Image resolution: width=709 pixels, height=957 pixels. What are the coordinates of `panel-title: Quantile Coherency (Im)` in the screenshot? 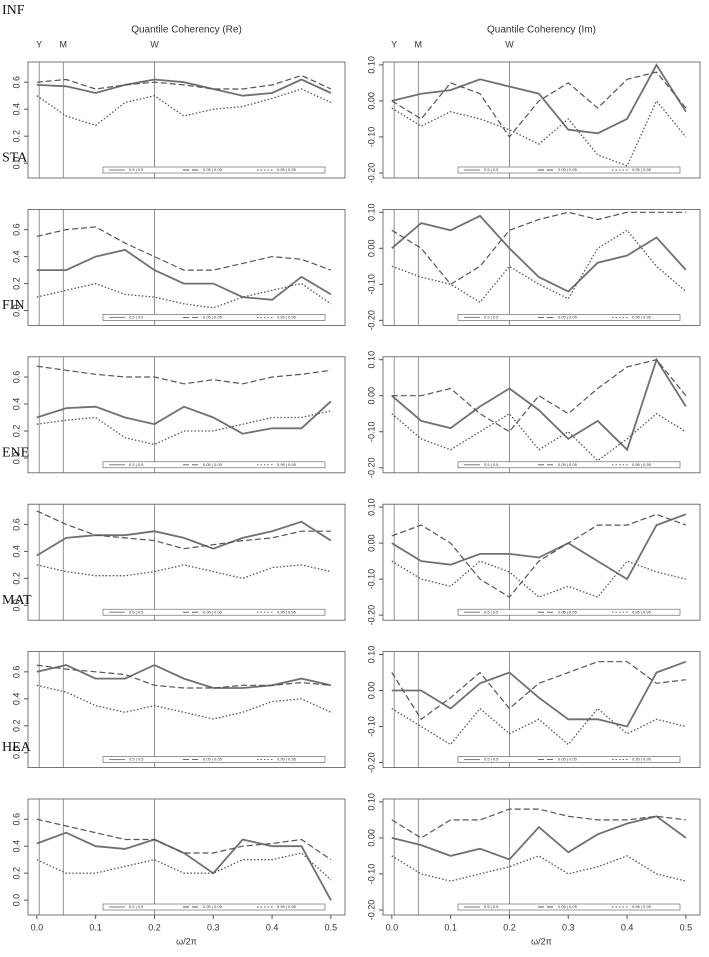 It's located at (541, 30).